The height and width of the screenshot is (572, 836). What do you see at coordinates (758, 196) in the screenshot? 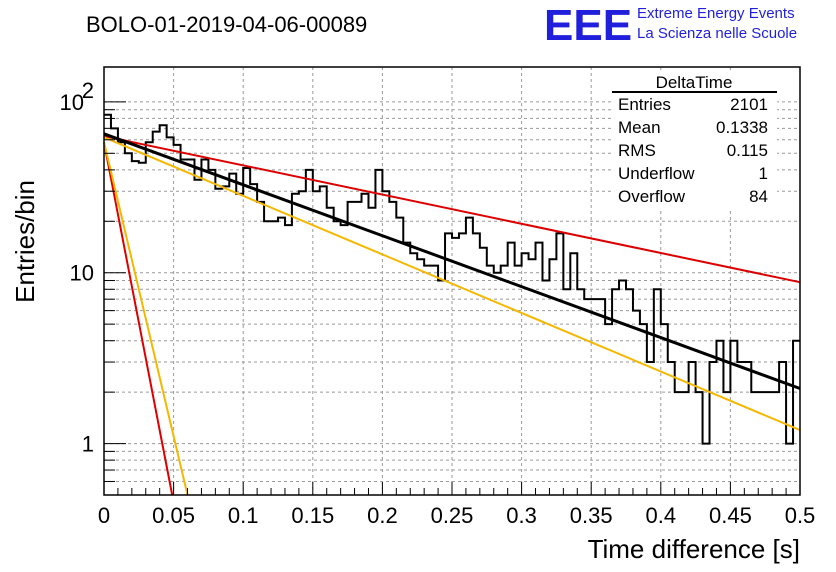
I see `stats-row-value: 84` at bounding box center [758, 196].